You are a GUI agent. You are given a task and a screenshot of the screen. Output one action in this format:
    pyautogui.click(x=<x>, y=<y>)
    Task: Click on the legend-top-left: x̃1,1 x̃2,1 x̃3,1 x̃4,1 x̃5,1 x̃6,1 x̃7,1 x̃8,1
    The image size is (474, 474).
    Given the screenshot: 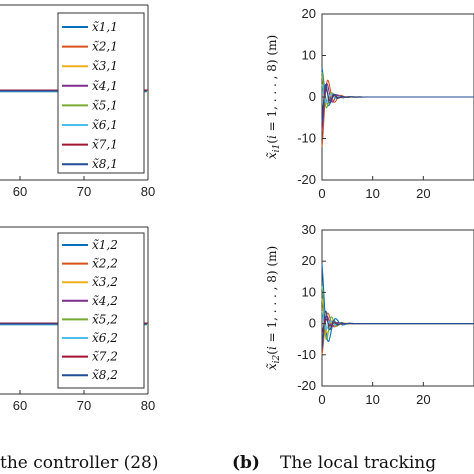 What is the action you would take?
    pyautogui.click(x=101, y=93)
    